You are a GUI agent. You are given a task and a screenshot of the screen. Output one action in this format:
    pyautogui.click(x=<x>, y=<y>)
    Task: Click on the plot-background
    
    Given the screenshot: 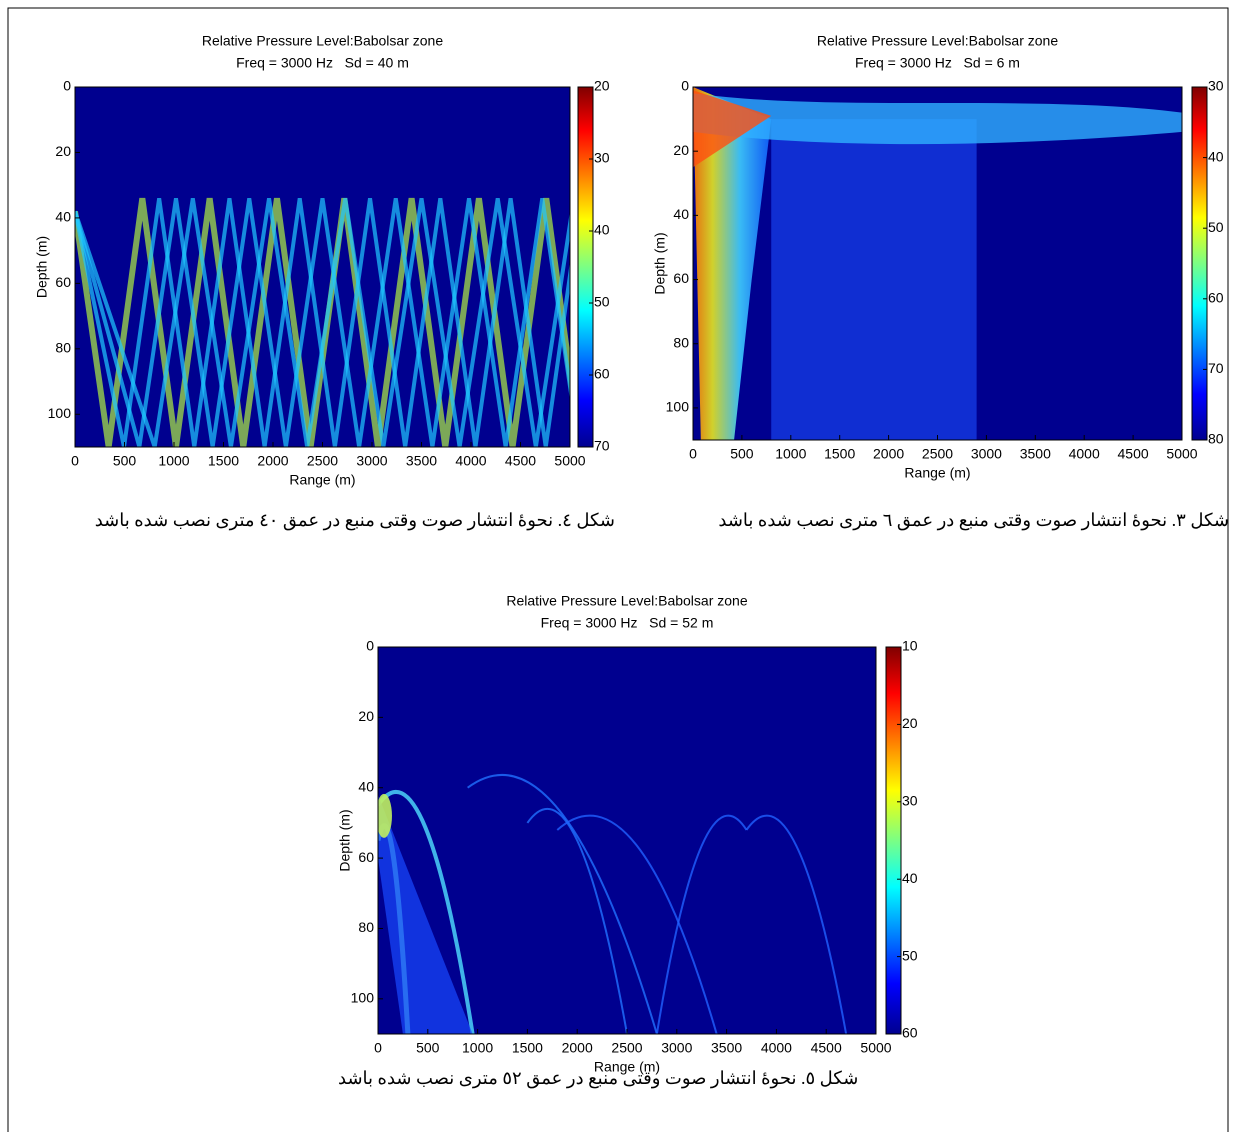 What is the action you would take?
    pyautogui.click(x=627, y=840)
    